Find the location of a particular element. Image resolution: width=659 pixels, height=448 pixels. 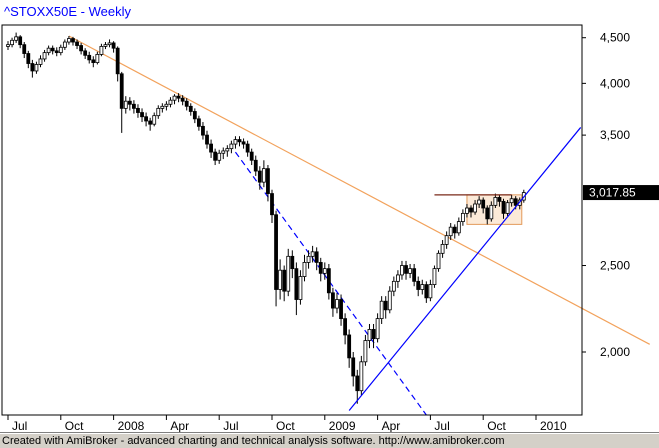

y-axis: 4,500 4,000 3,500 2,500 2,000 is located at coordinates (606, 195).